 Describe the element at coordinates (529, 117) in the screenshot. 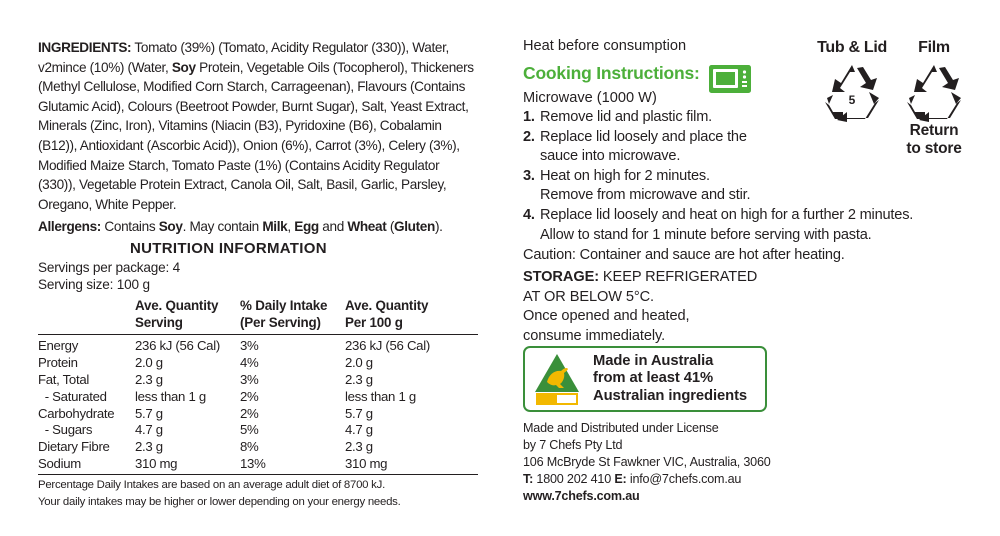

I see `step-number: 1.` at that location.